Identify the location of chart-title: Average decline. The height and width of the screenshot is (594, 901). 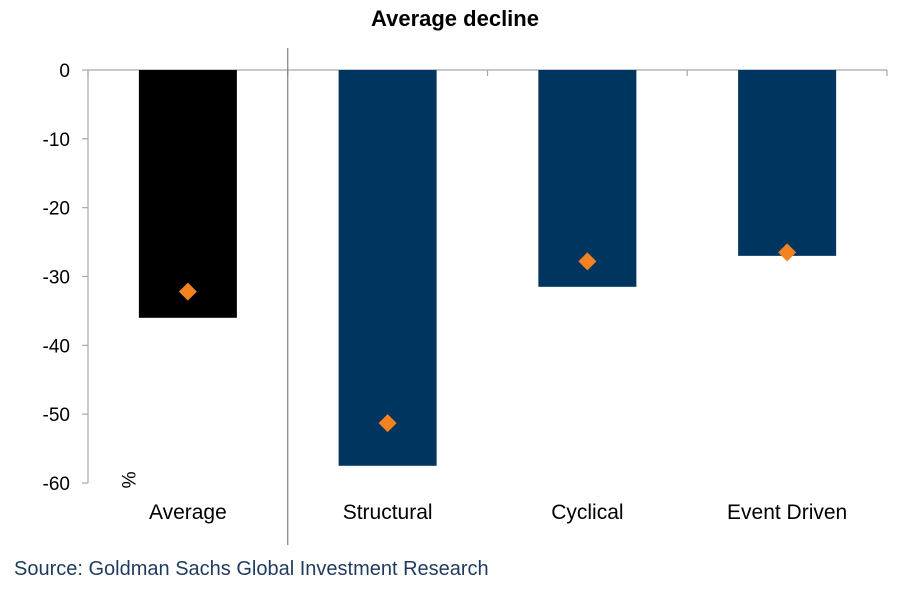
(455, 18).